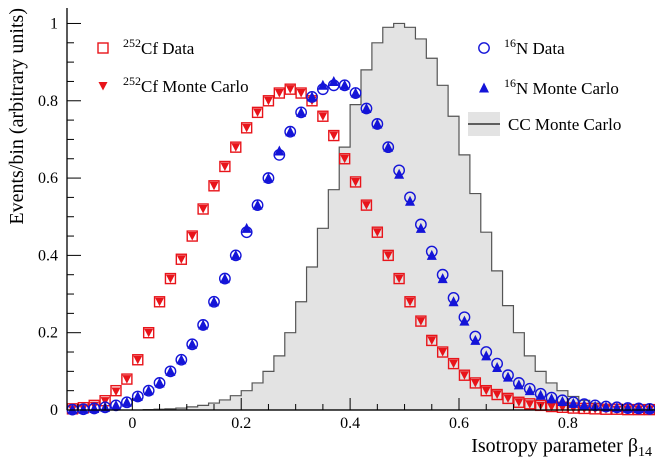 This screenshot has width=655, height=460. Describe the element at coordinates (132, 423) in the screenshot. I see `x-tick-label: 0` at that location.